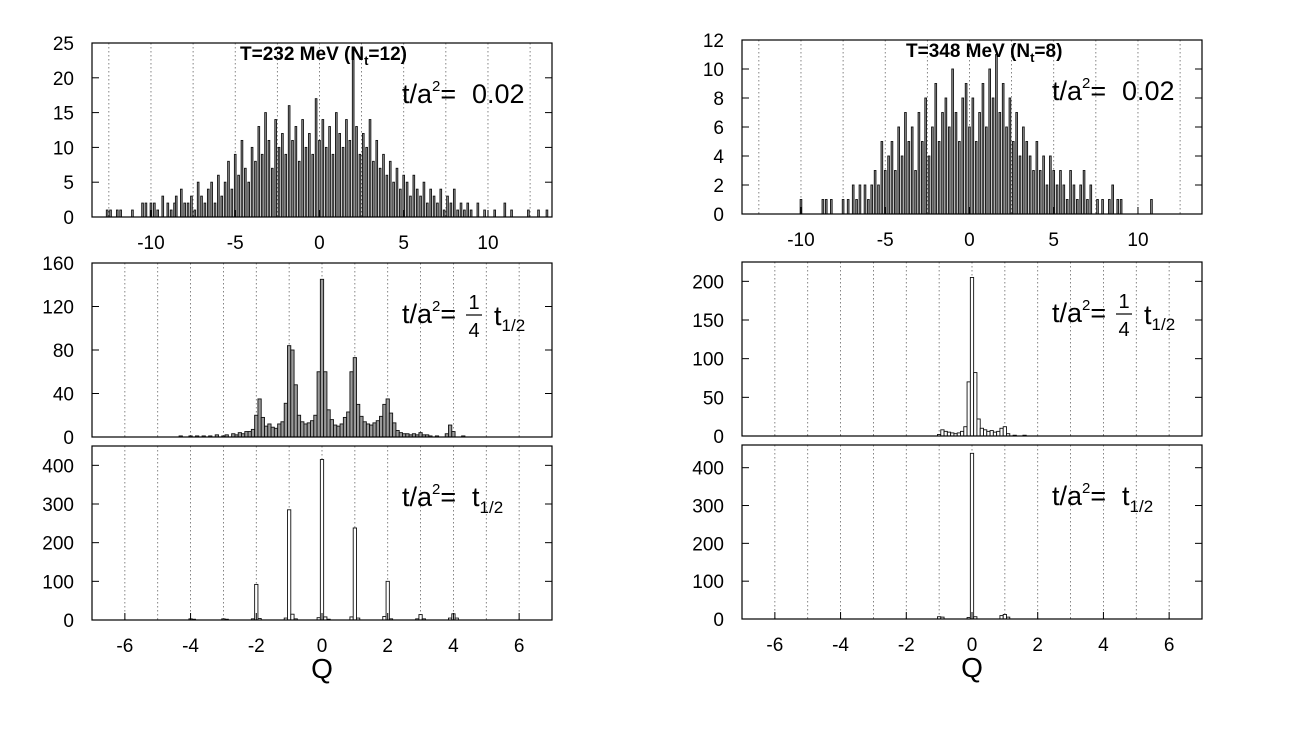 Image resolution: width=1302 pixels, height=746 pixels. Describe the element at coordinates (906, 645) in the screenshot. I see `x-tick-label: -2` at that location.